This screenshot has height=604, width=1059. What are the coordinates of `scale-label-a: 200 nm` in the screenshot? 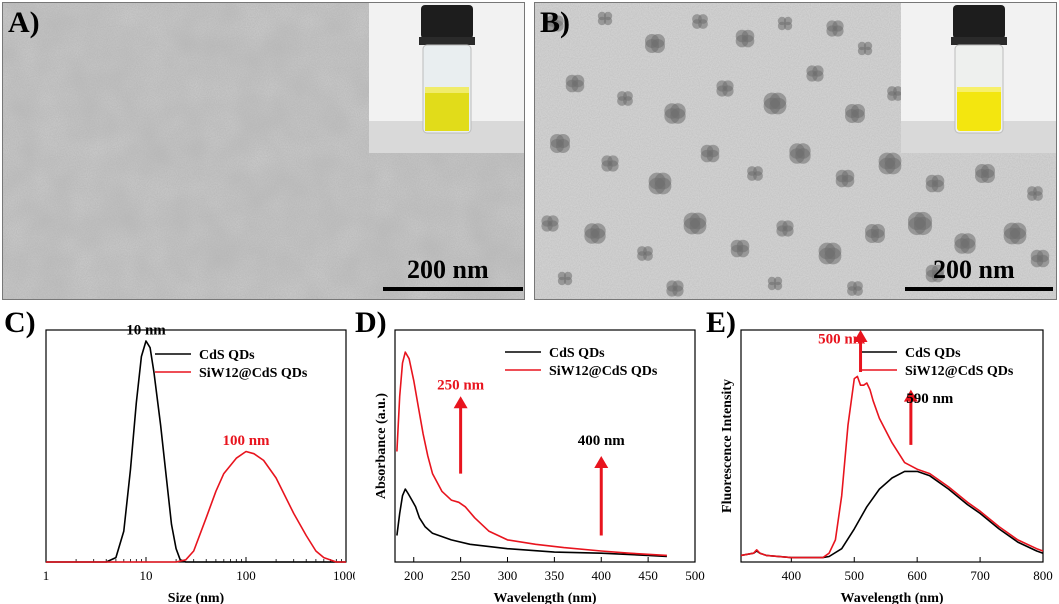 It's located at (448, 269).